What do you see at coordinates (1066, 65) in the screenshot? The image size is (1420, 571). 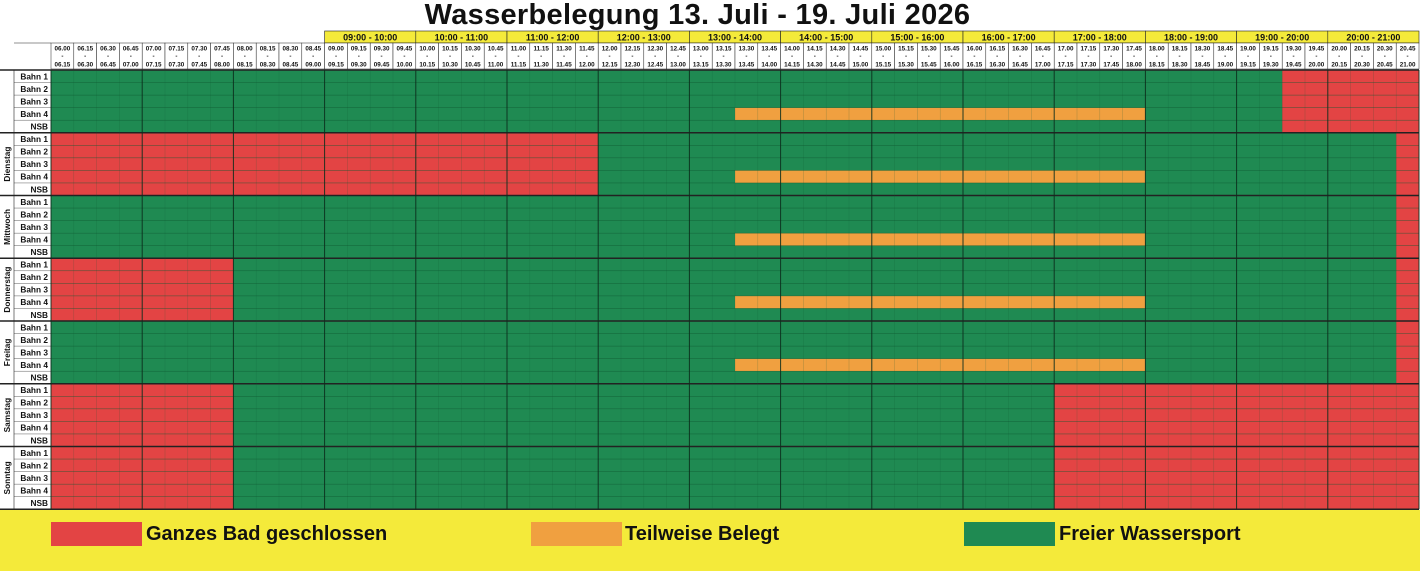 I see `slot-end-label: 17.15` at bounding box center [1066, 65].